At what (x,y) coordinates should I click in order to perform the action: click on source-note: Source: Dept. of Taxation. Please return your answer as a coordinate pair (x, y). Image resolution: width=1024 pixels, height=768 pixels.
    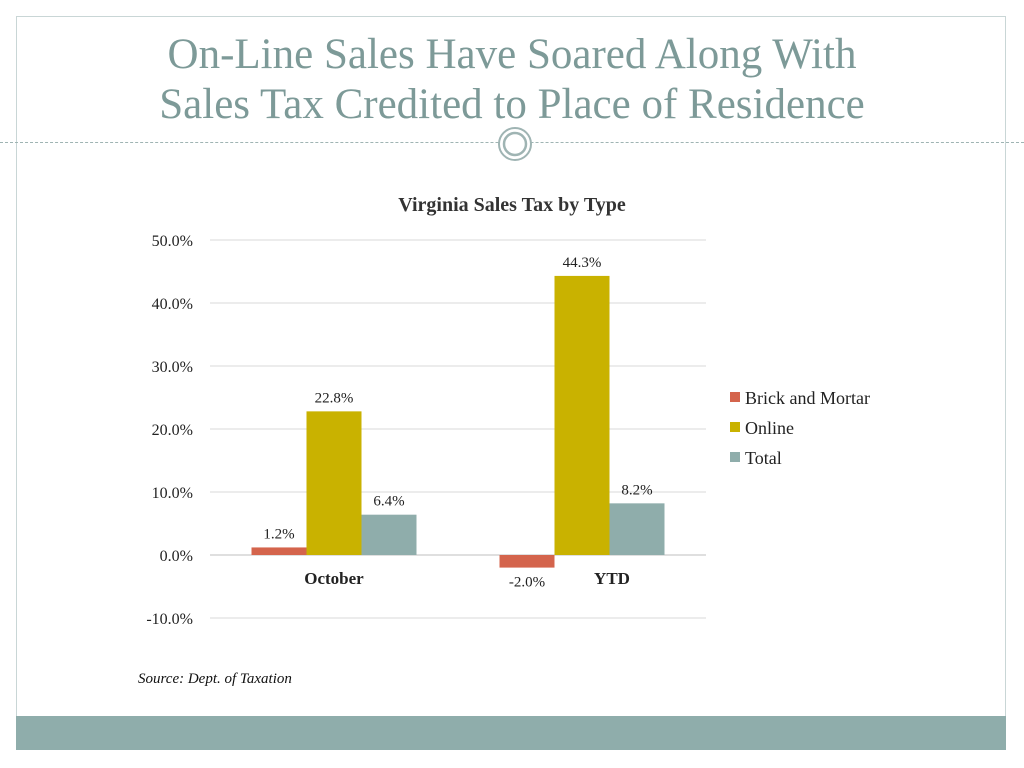
    Looking at the image, I should click on (215, 679).